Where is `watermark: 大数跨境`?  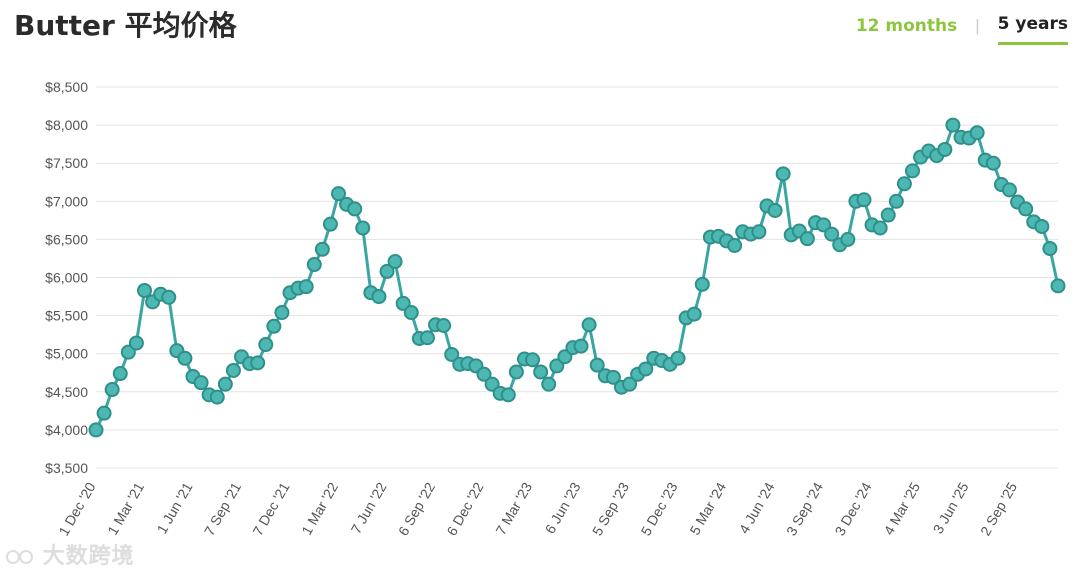
watermark: 大数跨境 is located at coordinates (70, 554).